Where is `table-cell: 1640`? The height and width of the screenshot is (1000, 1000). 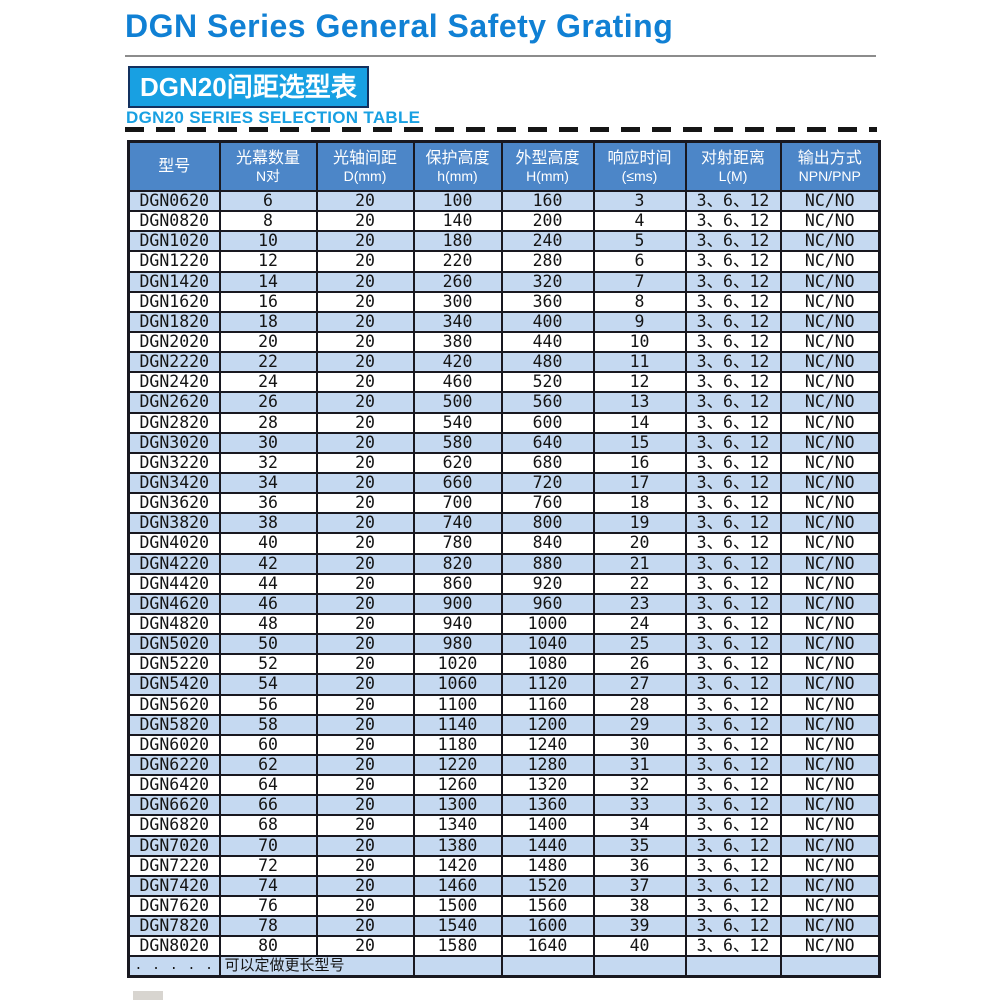
table-cell: 1640 is located at coordinates (547, 946).